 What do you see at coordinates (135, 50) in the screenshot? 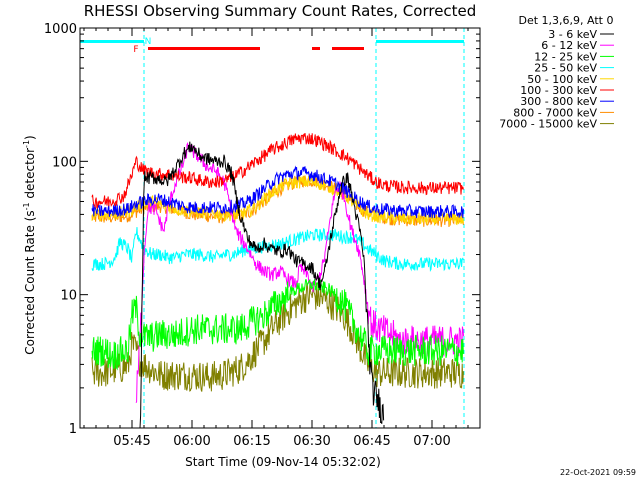
I see `flag-label-0: F` at bounding box center [135, 50].